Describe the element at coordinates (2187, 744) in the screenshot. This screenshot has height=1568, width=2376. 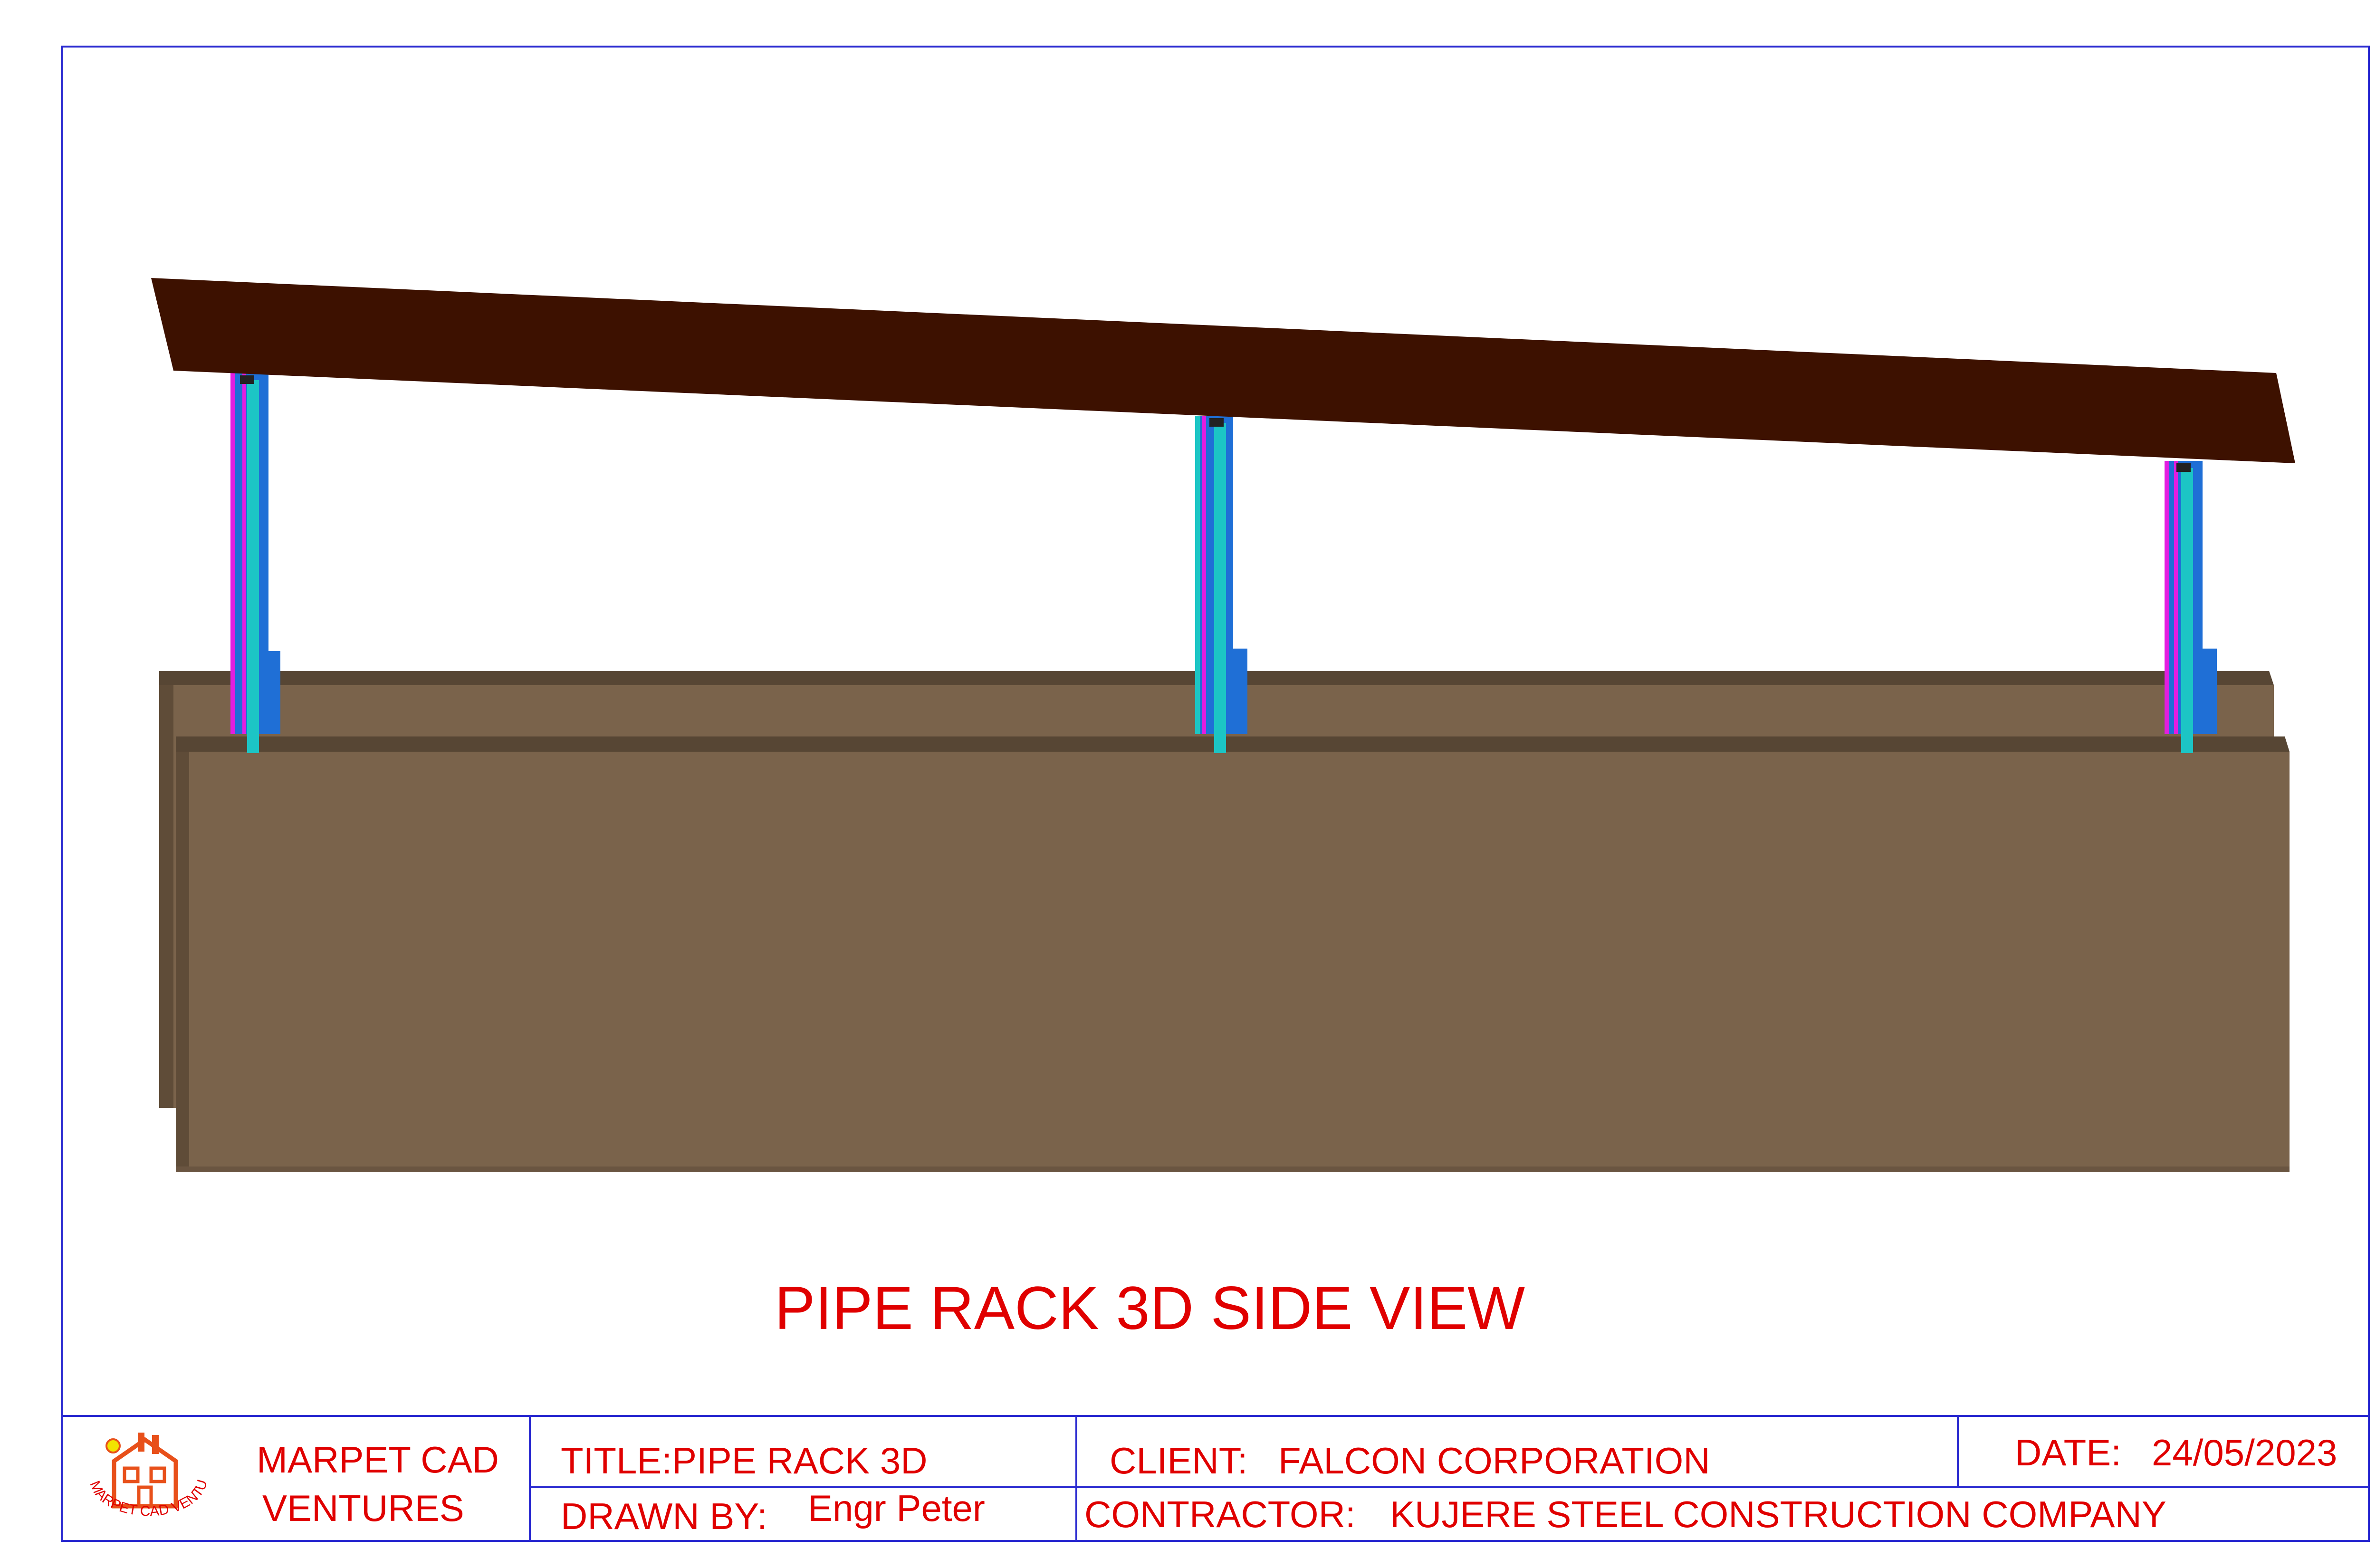
I see `base-plate-right` at that location.